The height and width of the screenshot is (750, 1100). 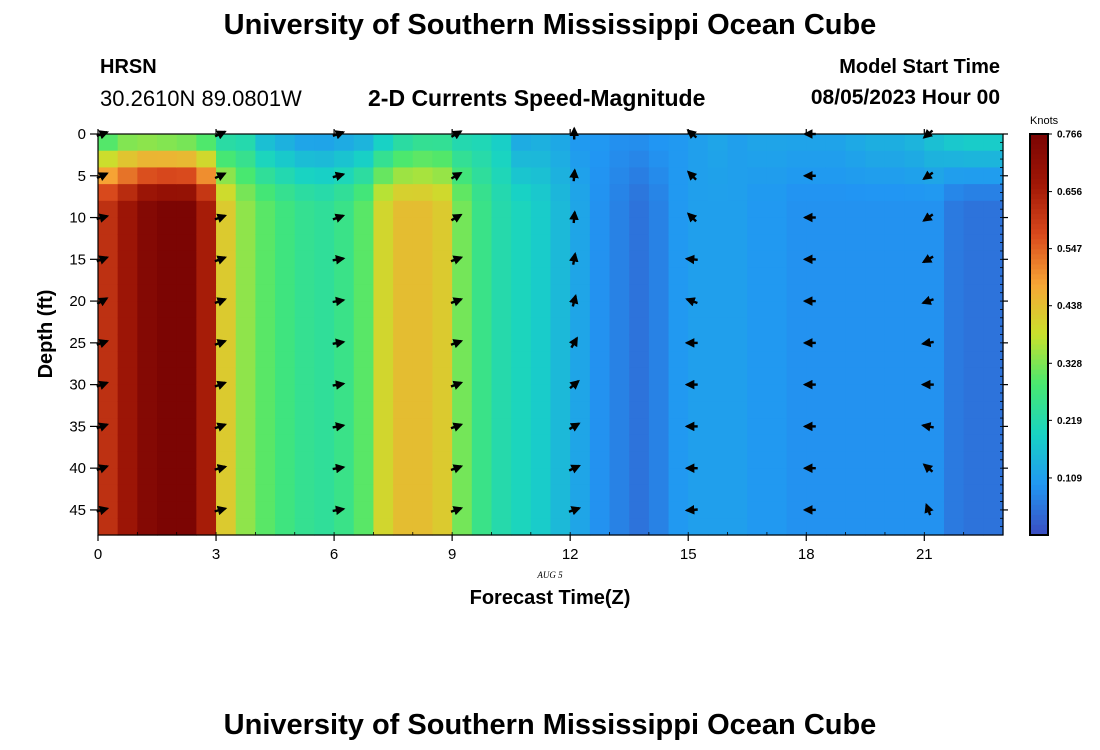 What do you see at coordinates (924, 554) in the screenshot?
I see `x-tick-label: 21` at bounding box center [924, 554].